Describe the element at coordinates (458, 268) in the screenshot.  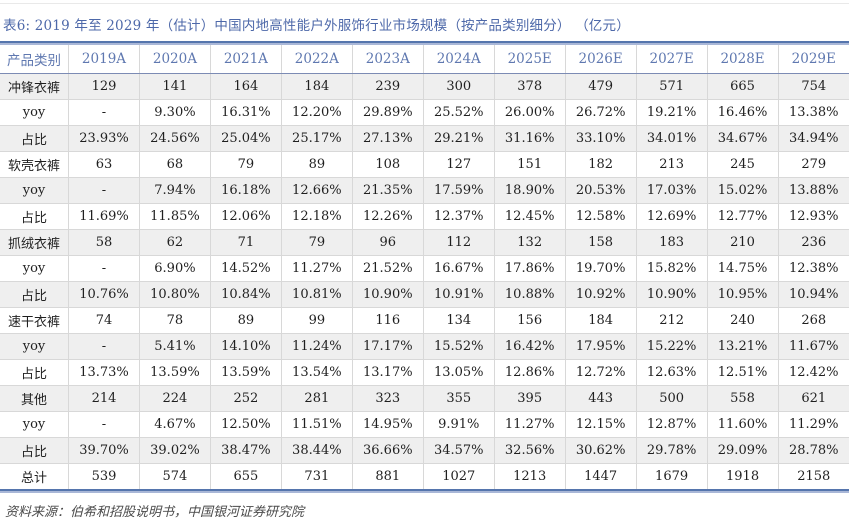
I see `cell-value: 16.67%` at that location.